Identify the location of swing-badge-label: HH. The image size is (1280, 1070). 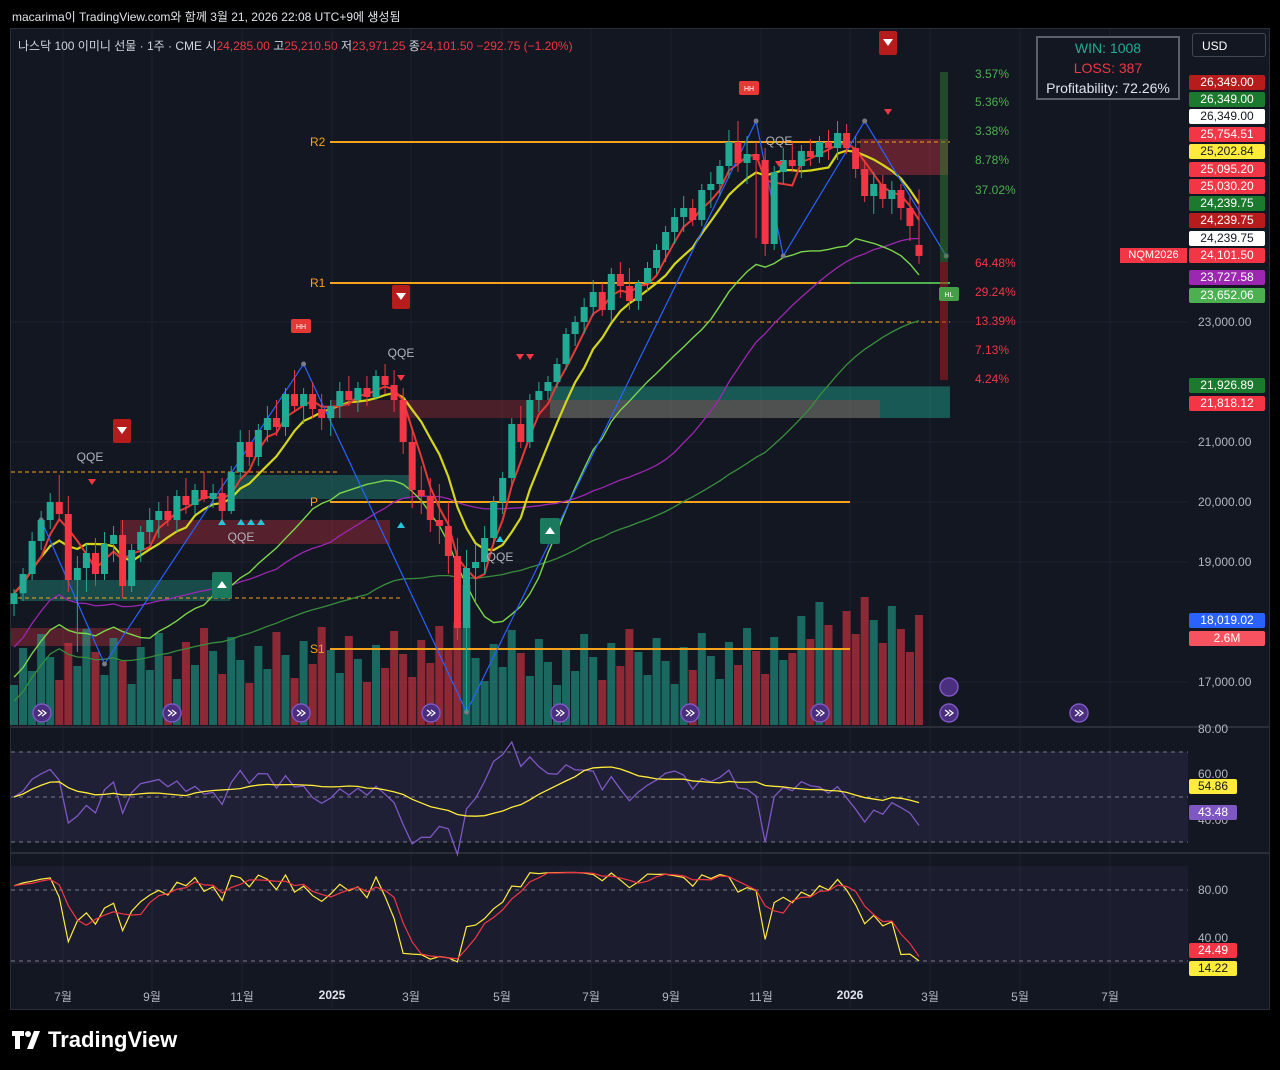
(749, 89).